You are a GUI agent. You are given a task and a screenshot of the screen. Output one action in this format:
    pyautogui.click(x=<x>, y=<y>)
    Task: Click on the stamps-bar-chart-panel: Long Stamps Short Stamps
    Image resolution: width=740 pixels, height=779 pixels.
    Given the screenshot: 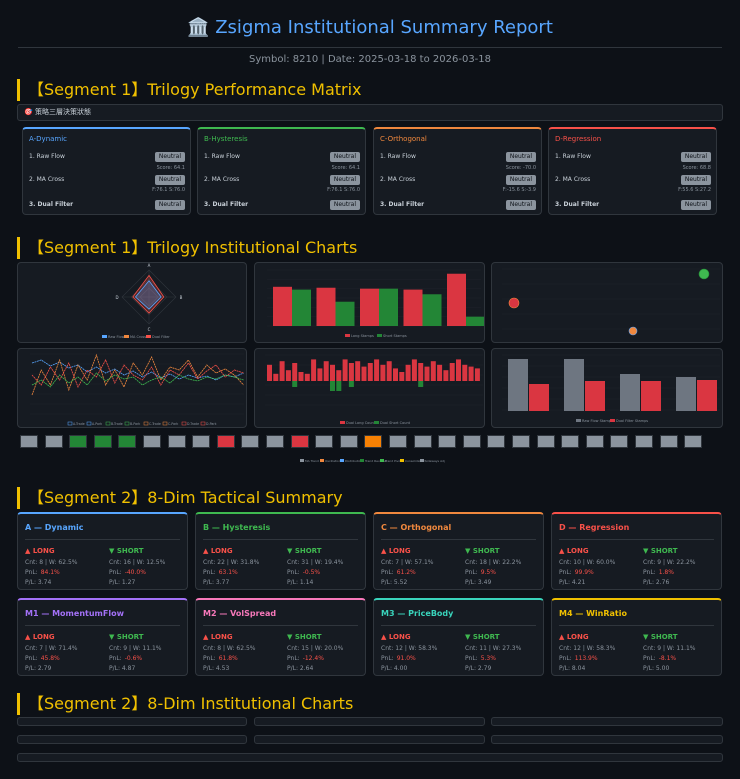 What is the action you would take?
    pyautogui.click(x=369, y=302)
    